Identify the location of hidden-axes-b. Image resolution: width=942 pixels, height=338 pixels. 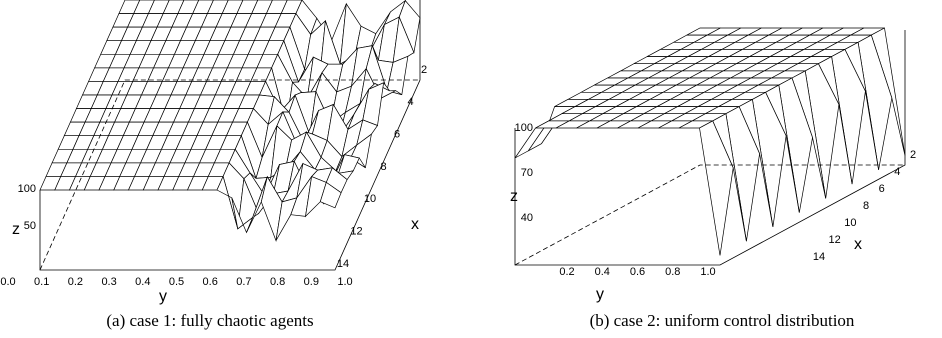
(709, 215).